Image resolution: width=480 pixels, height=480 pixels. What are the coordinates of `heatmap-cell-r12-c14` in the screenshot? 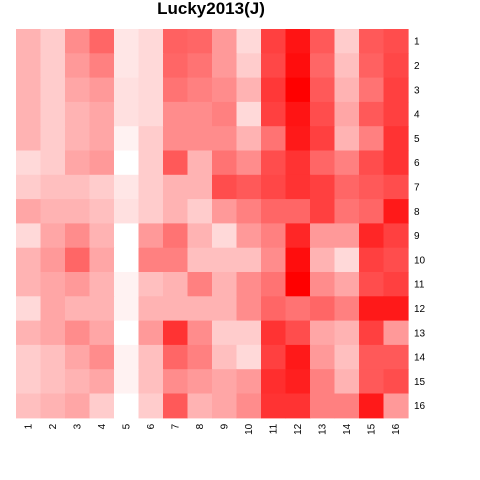 It's located at (347, 309).